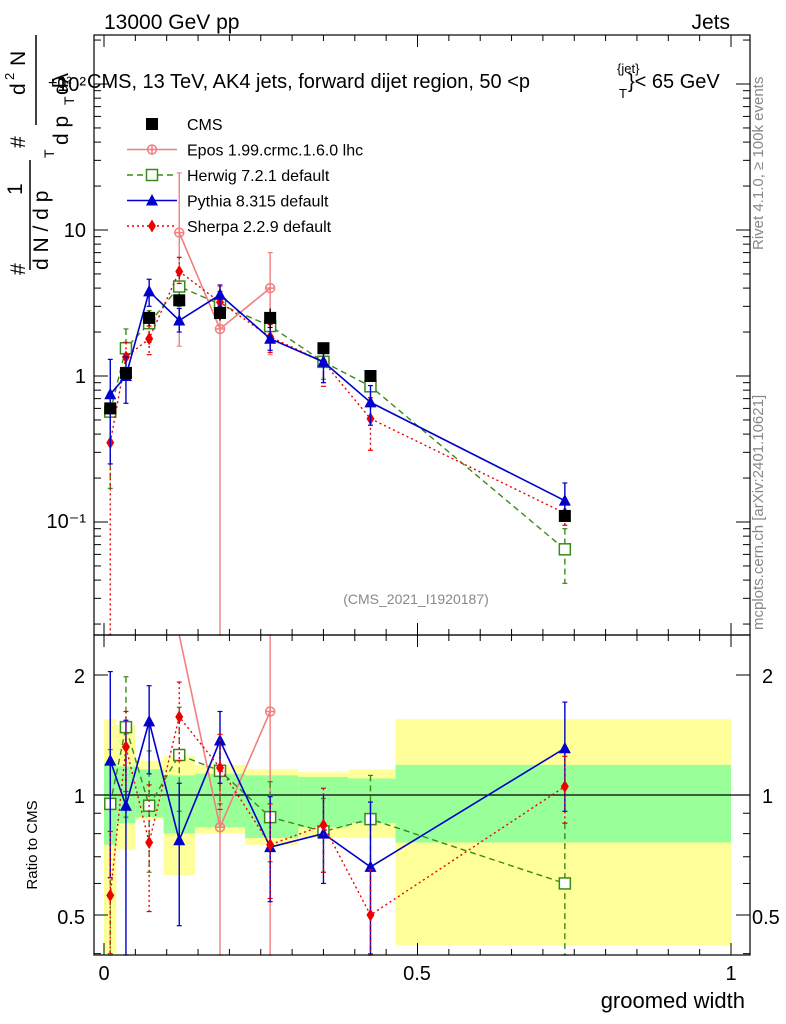  Describe the element at coordinates (18, 142) in the screenshot. I see `ylabel-part-4: #` at that location.